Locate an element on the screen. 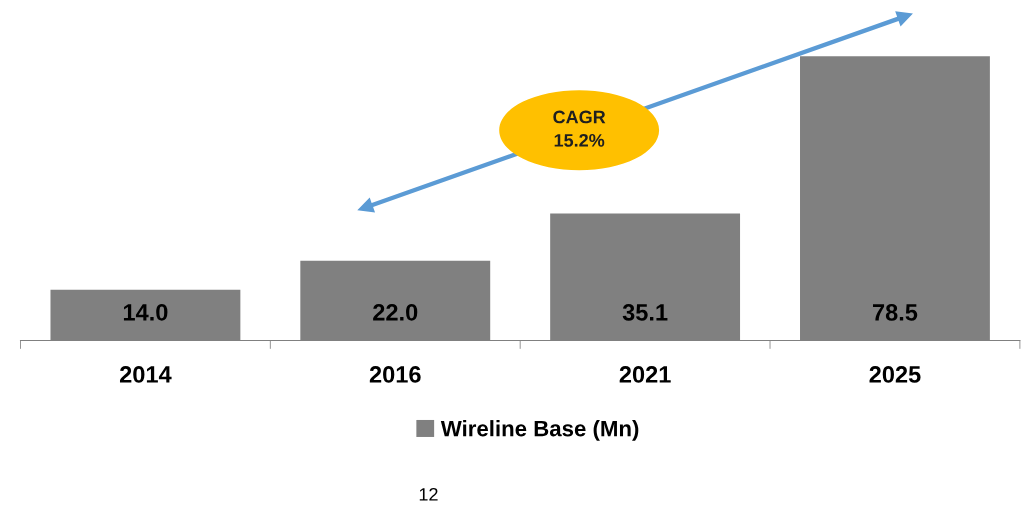  data-label: 35.1 is located at coordinates (645, 312).